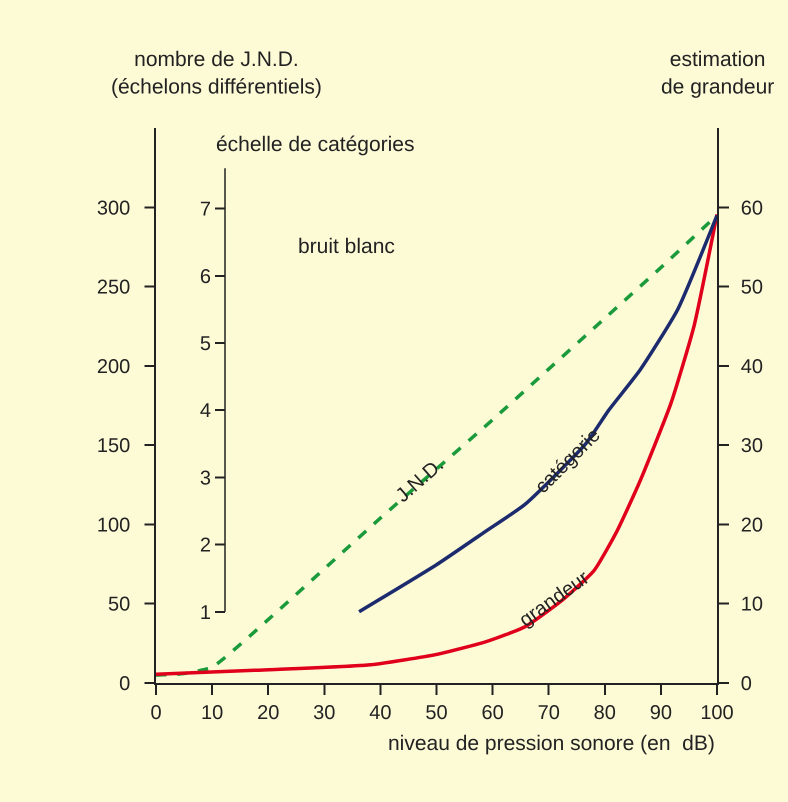 The image size is (788, 802). I want to click on y-axis-title: nombre de J.N.D. (échelons différentiels), so click(216, 73).